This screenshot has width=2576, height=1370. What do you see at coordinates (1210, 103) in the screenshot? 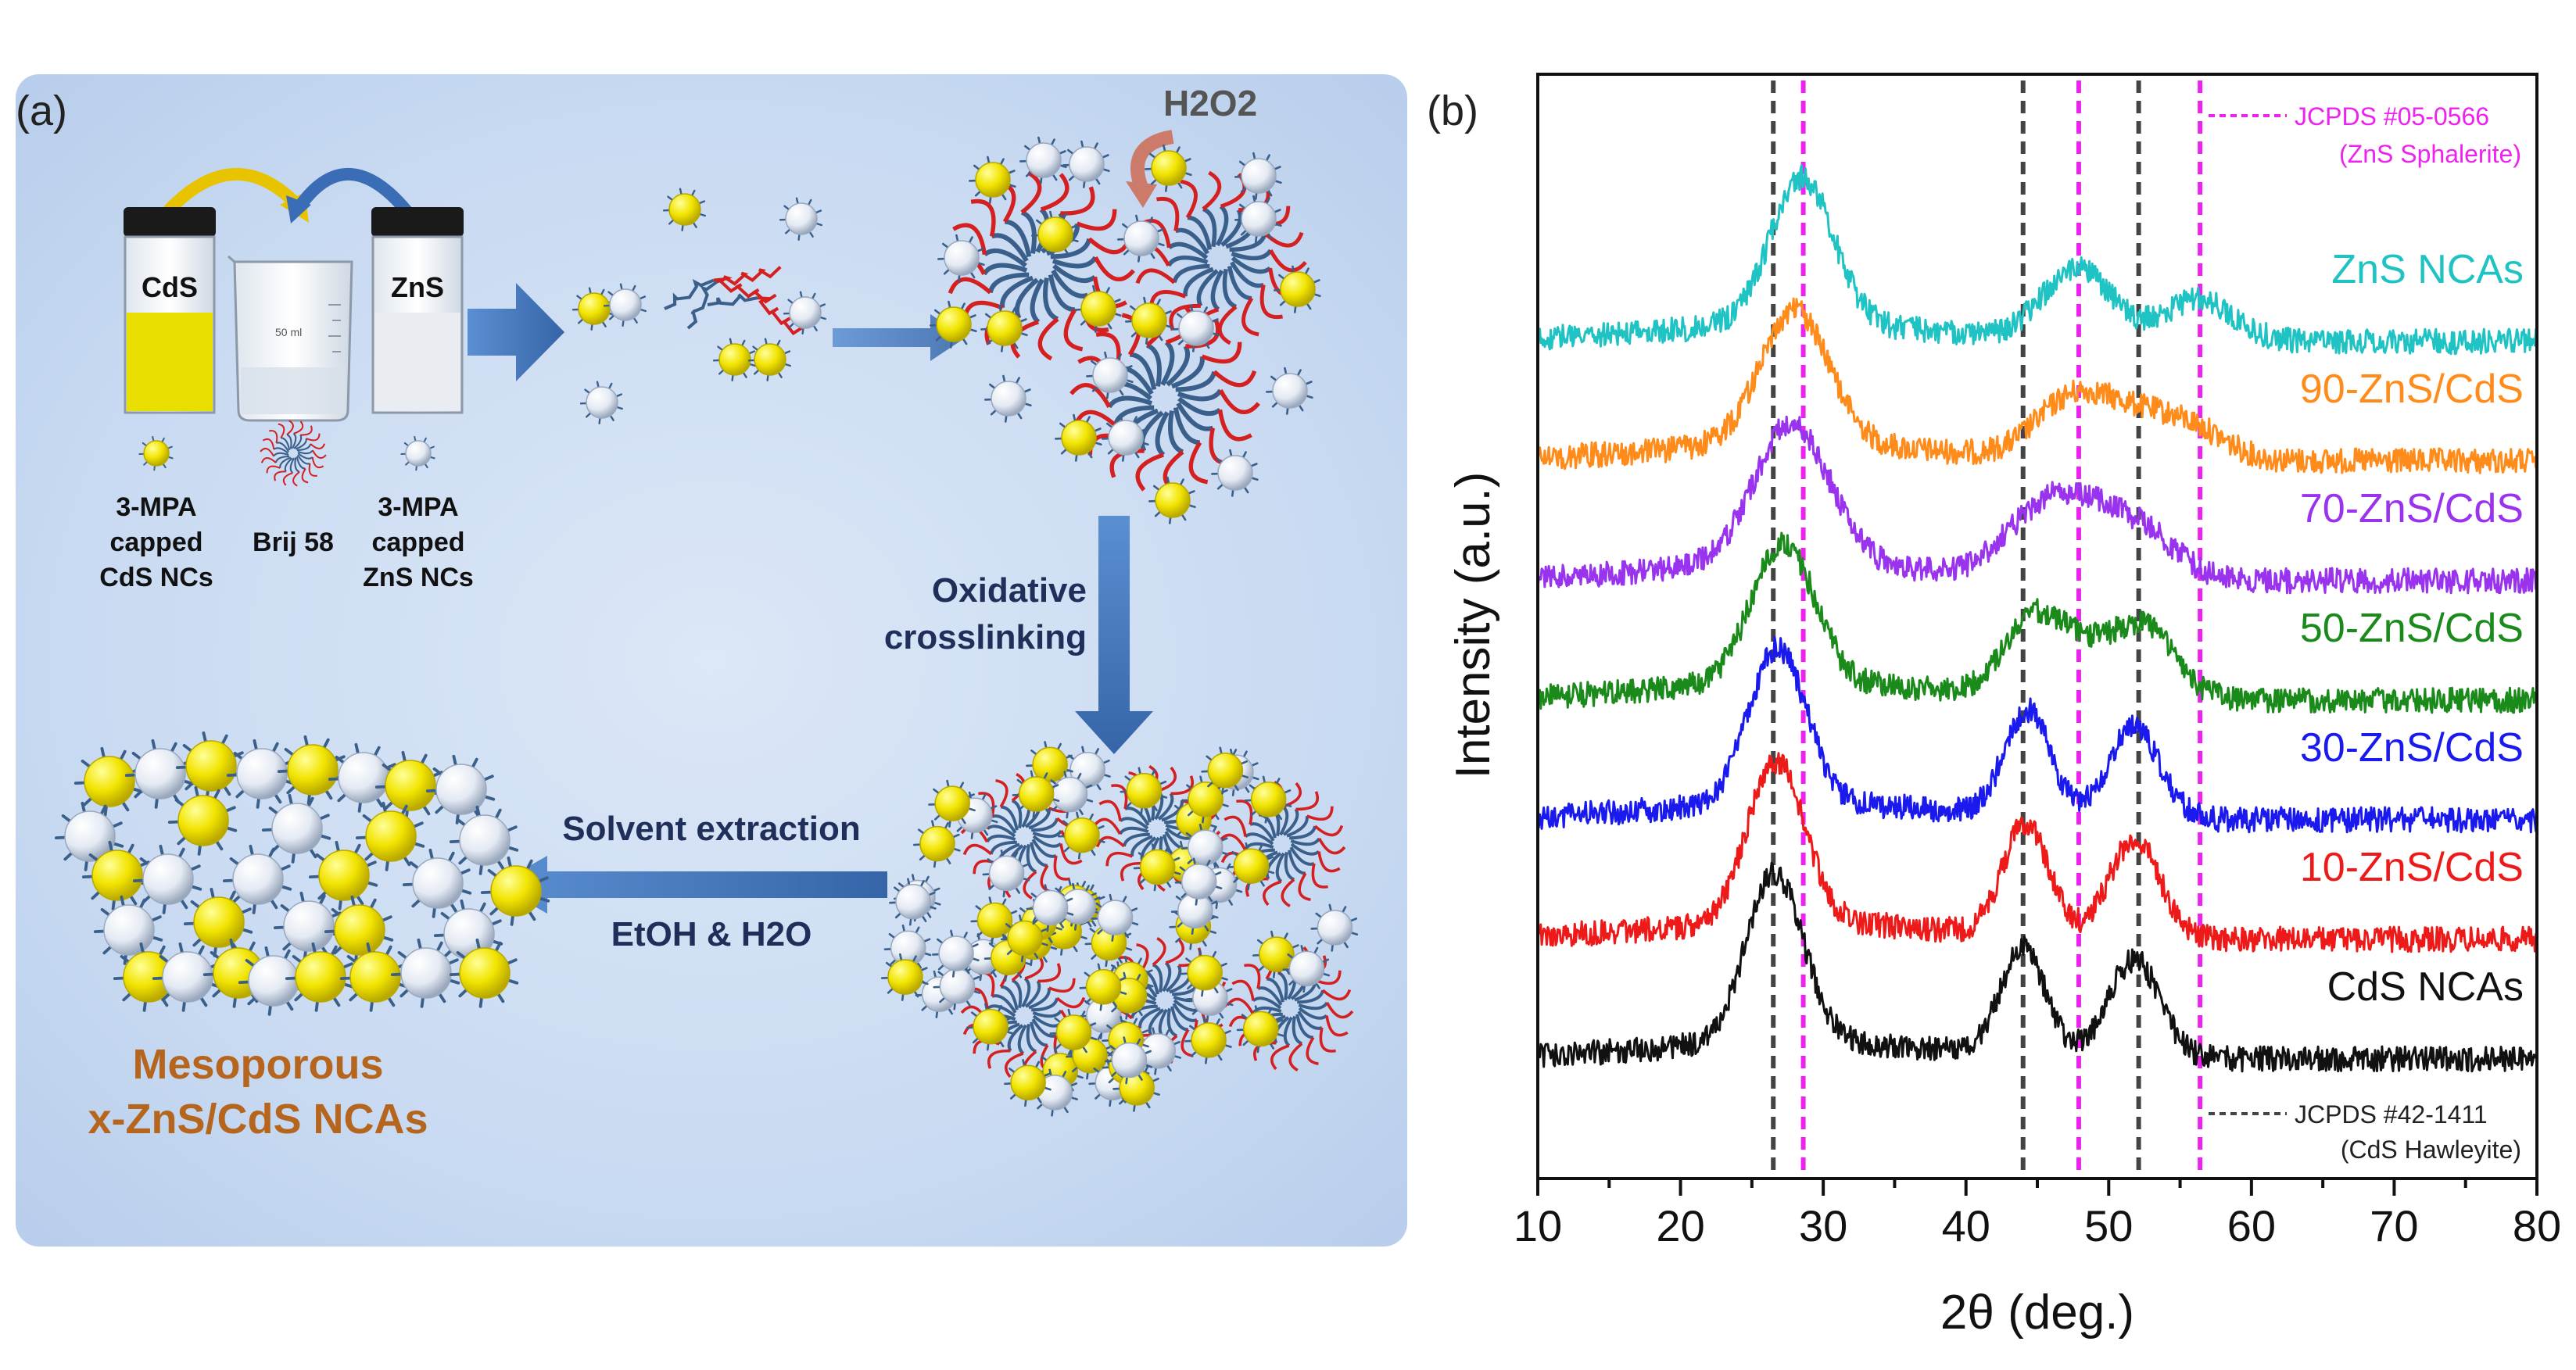
I see `svg-text: H2O2` at bounding box center [1210, 103].